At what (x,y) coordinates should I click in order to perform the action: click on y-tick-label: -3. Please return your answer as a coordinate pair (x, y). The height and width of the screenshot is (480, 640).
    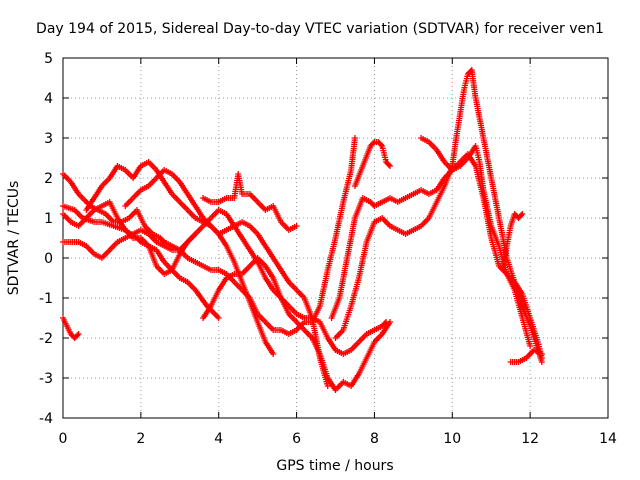
    Looking at the image, I should click on (46, 379).